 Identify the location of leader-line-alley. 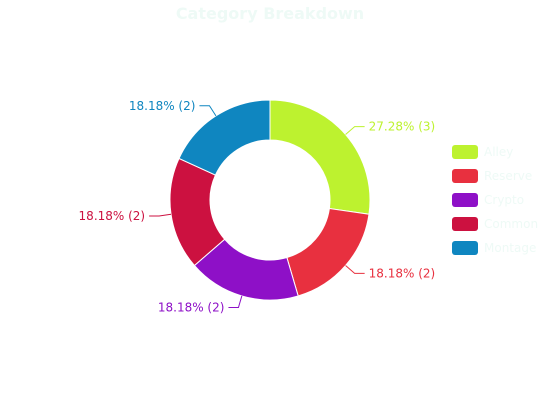
(355, 130).